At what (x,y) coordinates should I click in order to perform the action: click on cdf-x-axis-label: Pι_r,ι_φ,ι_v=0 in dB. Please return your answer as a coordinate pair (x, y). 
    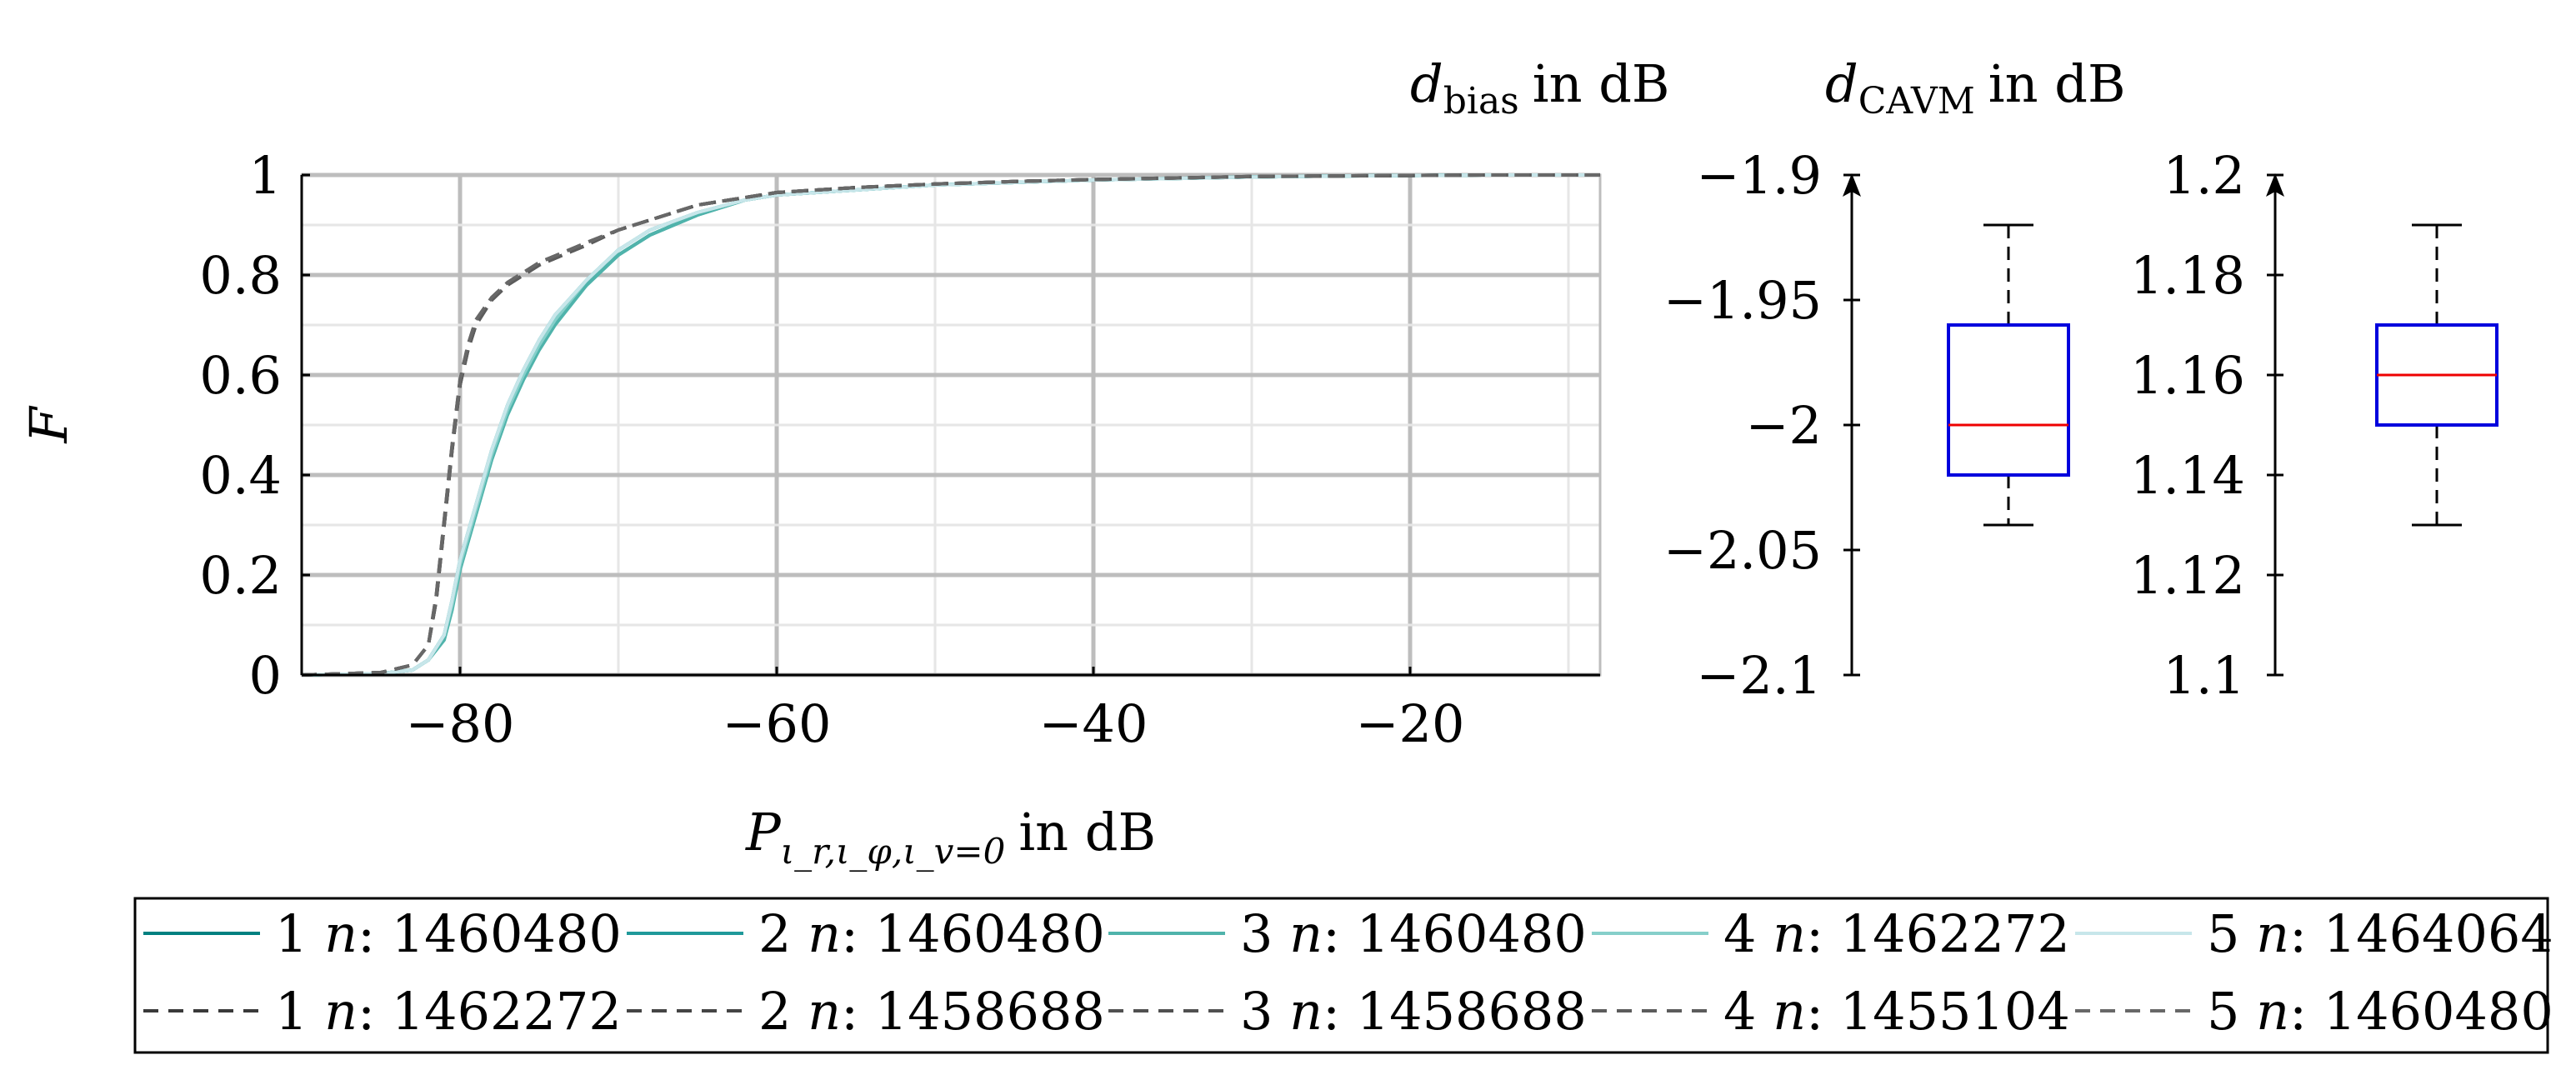
    Looking at the image, I should click on (951, 837).